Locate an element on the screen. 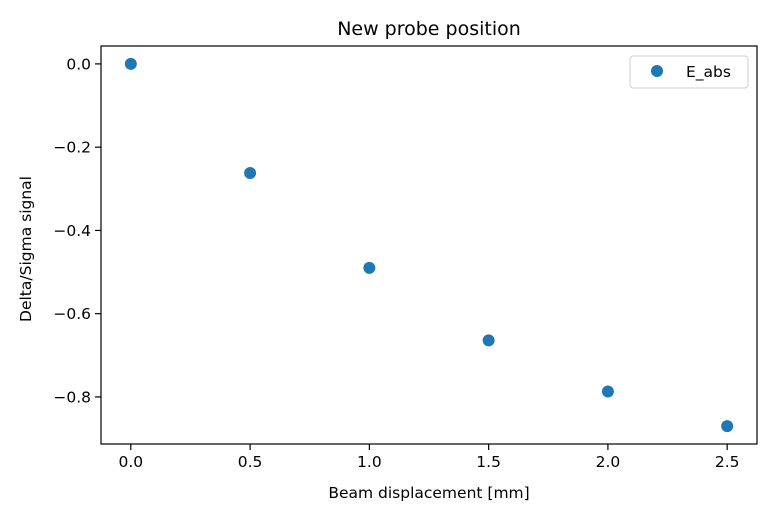 The height and width of the screenshot is (525, 780). x-tick-label: 2.0 is located at coordinates (608, 462).